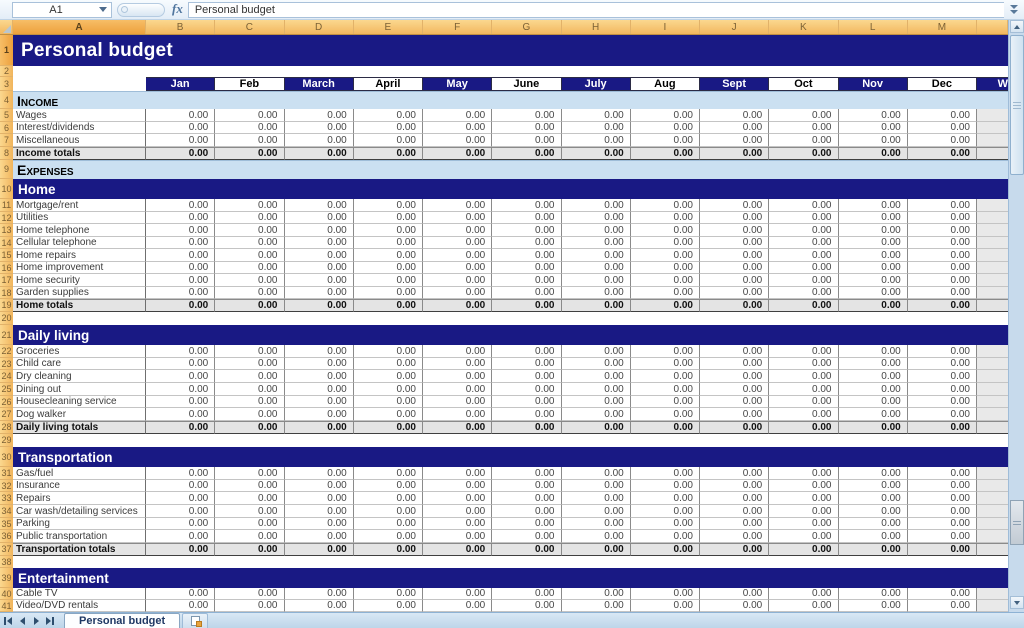 This screenshot has width=1024, height=628. I want to click on cell-label-home-repairs: Home repairs, so click(79, 255).